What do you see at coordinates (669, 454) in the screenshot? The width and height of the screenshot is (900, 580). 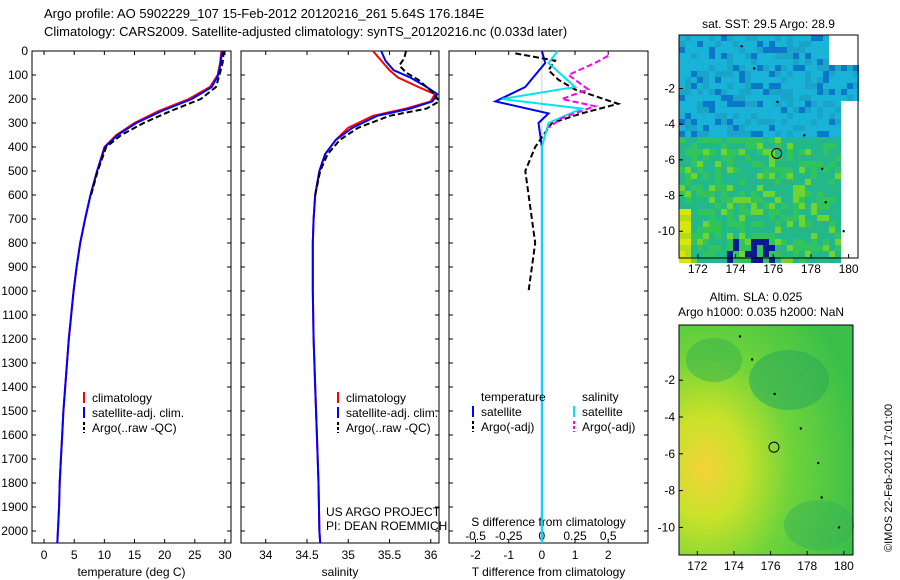 I see `map-y-tick-label: -6` at bounding box center [669, 454].